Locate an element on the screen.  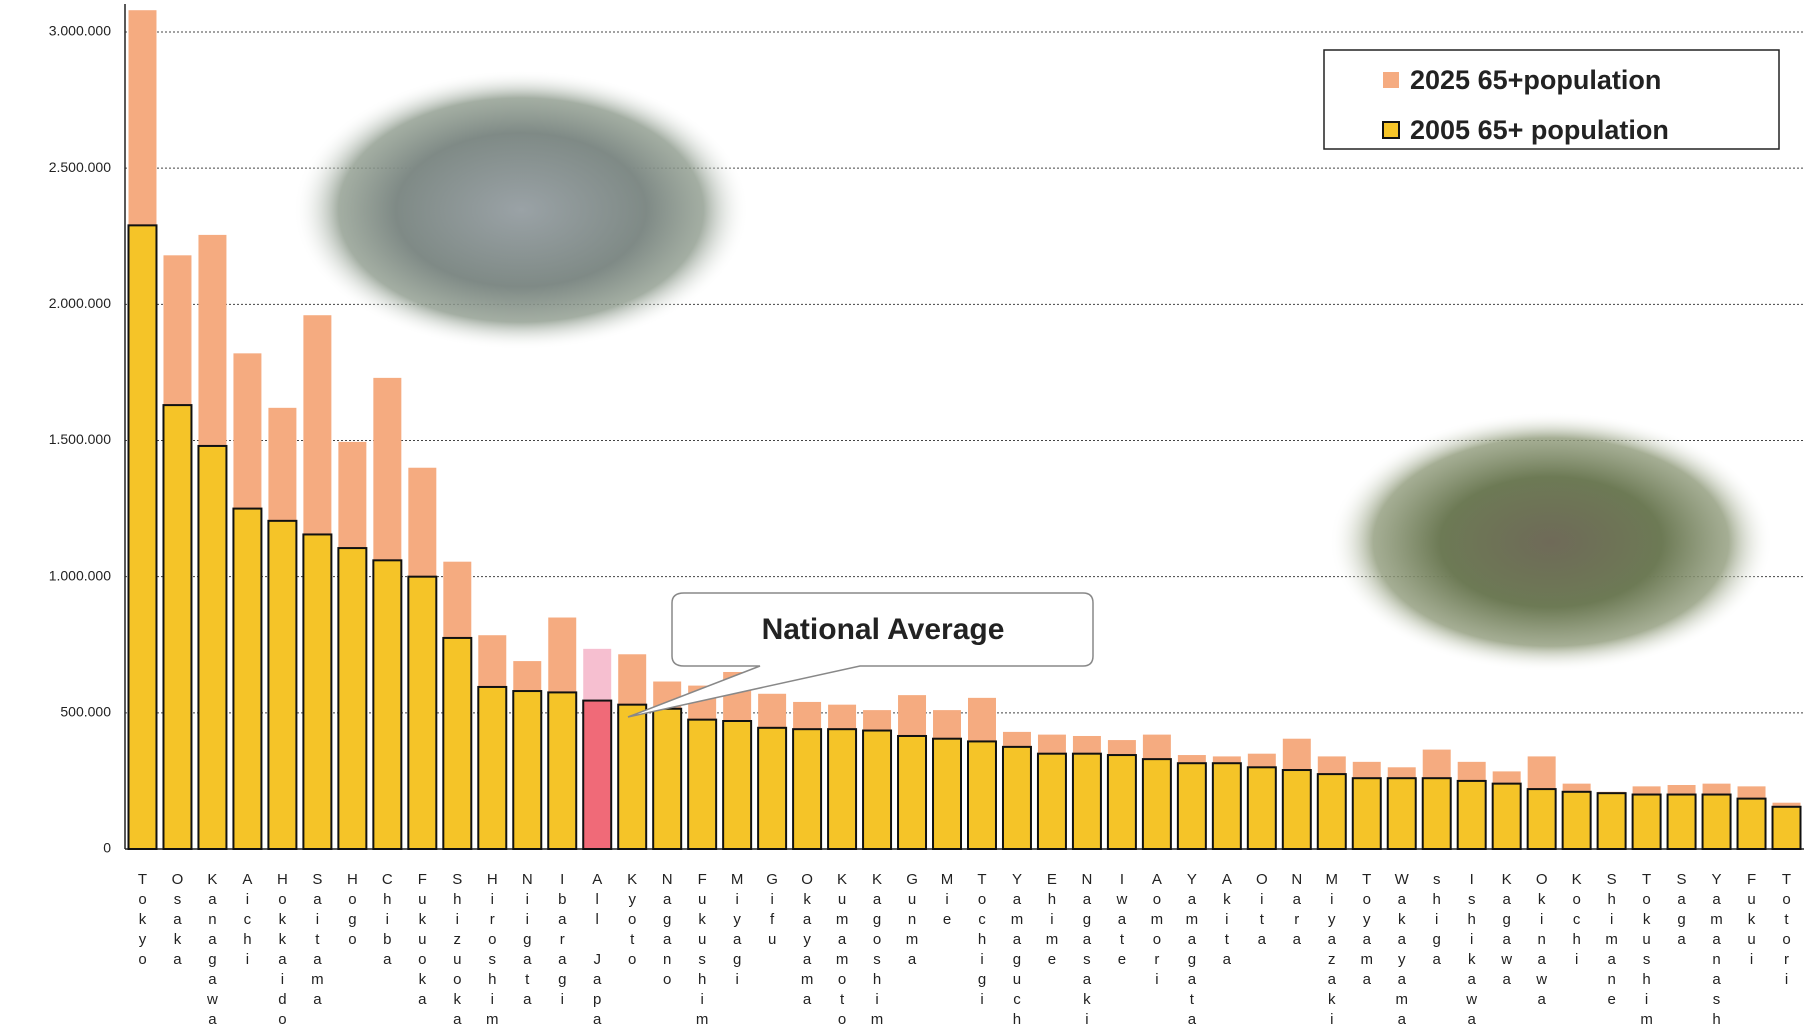
x-tick-label: Okayama is located at coordinates (807, 941).